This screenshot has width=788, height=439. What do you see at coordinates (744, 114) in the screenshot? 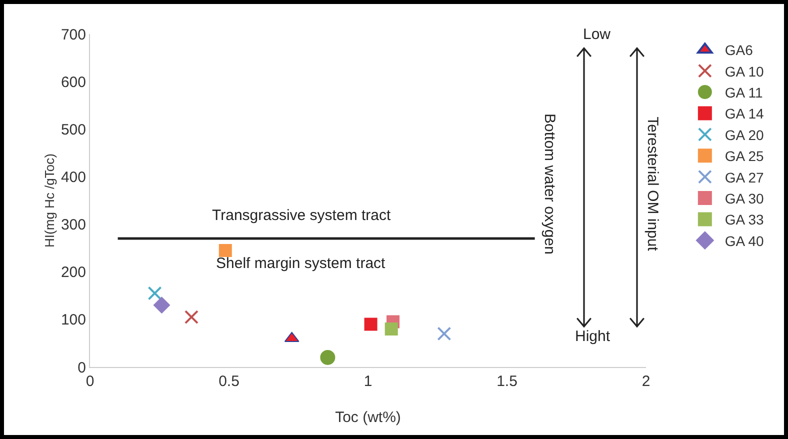
I see `legend-label: GA 14` at bounding box center [744, 114].